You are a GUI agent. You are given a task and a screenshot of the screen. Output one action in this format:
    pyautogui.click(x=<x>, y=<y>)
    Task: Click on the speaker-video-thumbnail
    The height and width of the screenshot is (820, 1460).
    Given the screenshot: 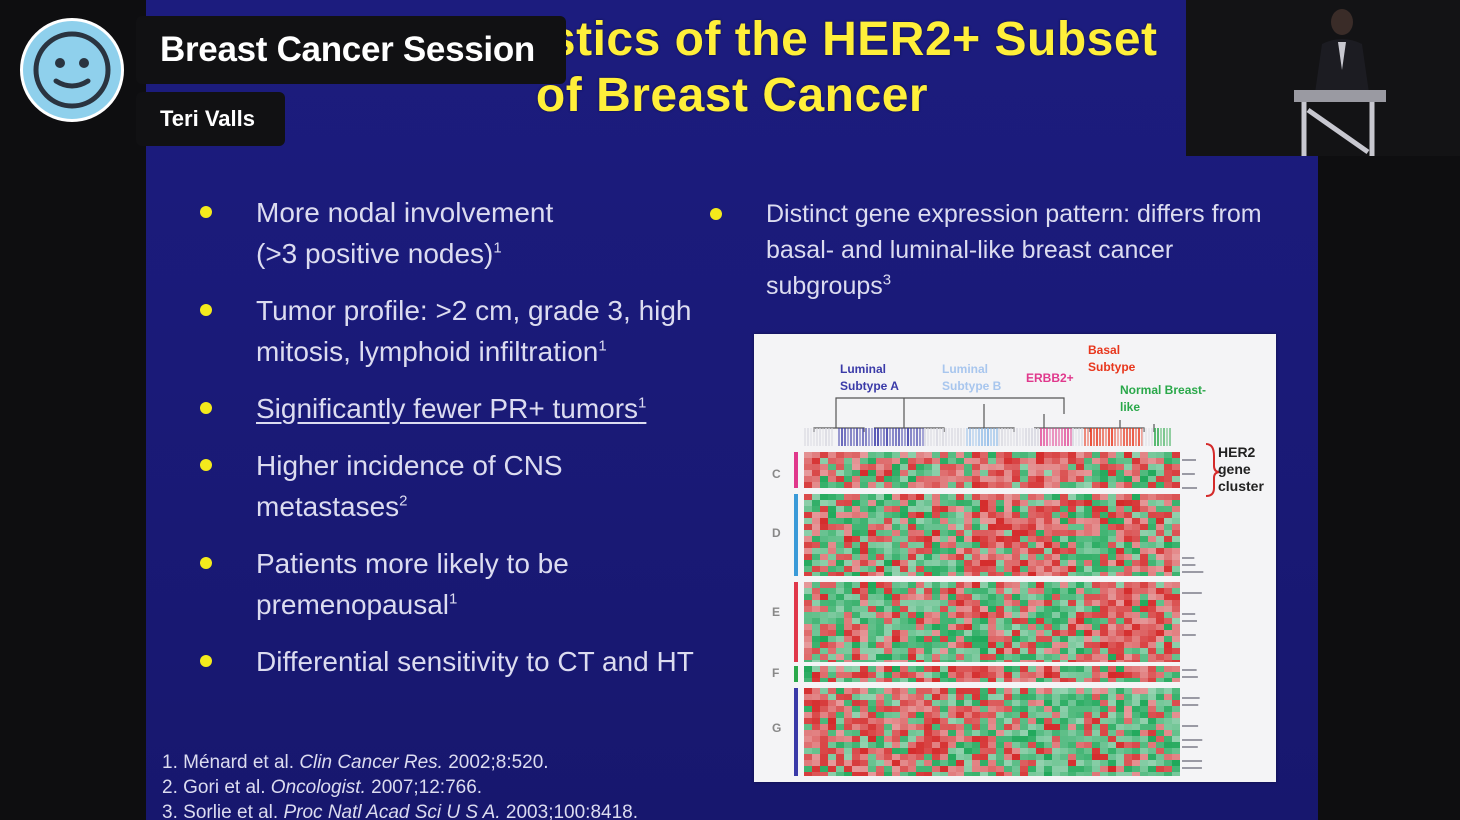 What is the action you would take?
    pyautogui.click(x=1323, y=78)
    